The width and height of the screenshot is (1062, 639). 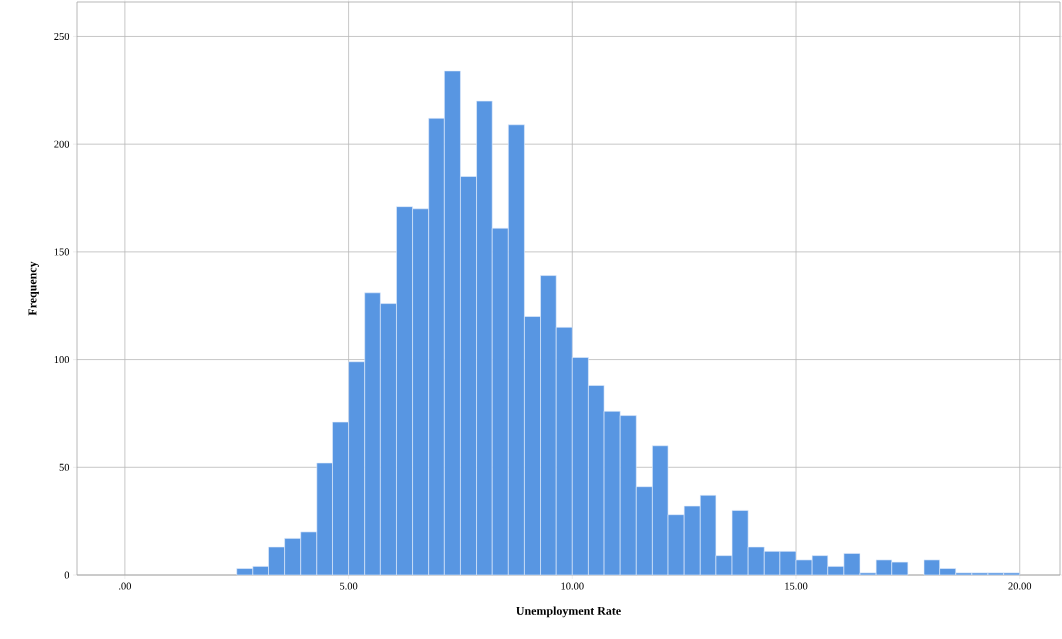 I want to click on x-axis-title: Unemployment Rate, so click(x=568, y=612).